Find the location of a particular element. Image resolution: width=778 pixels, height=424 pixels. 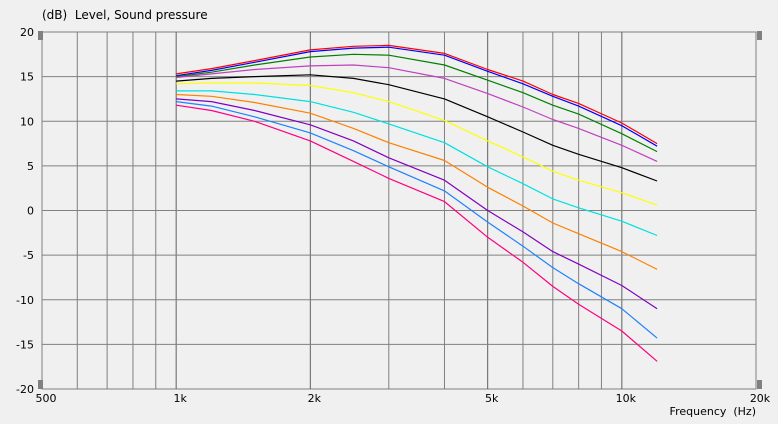

x-tick-label: 500 is located at coordinates (46, 398).